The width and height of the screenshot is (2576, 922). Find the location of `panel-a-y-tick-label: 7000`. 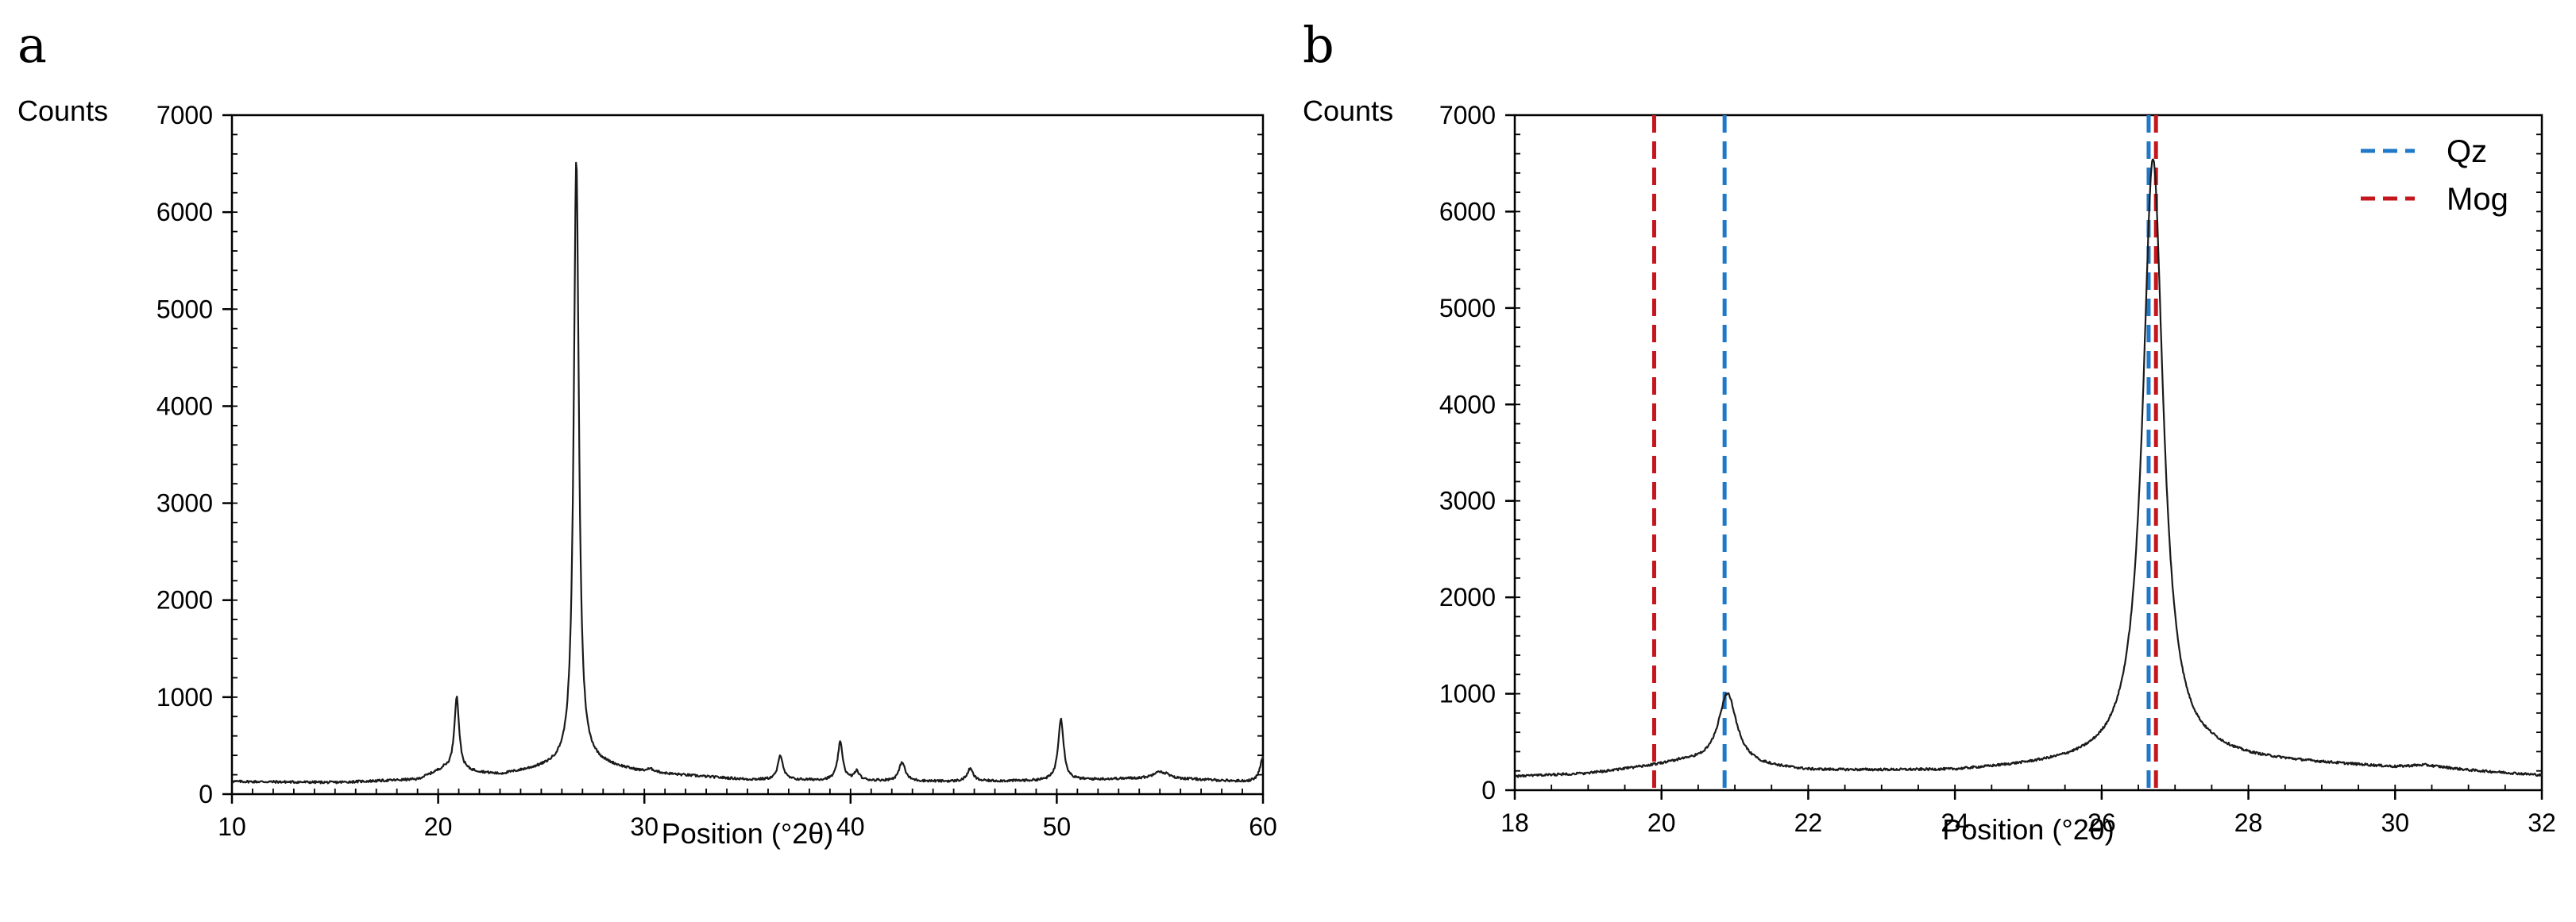

panel-a-y-tick-label: 7000 is located at coordinates (184, 115).